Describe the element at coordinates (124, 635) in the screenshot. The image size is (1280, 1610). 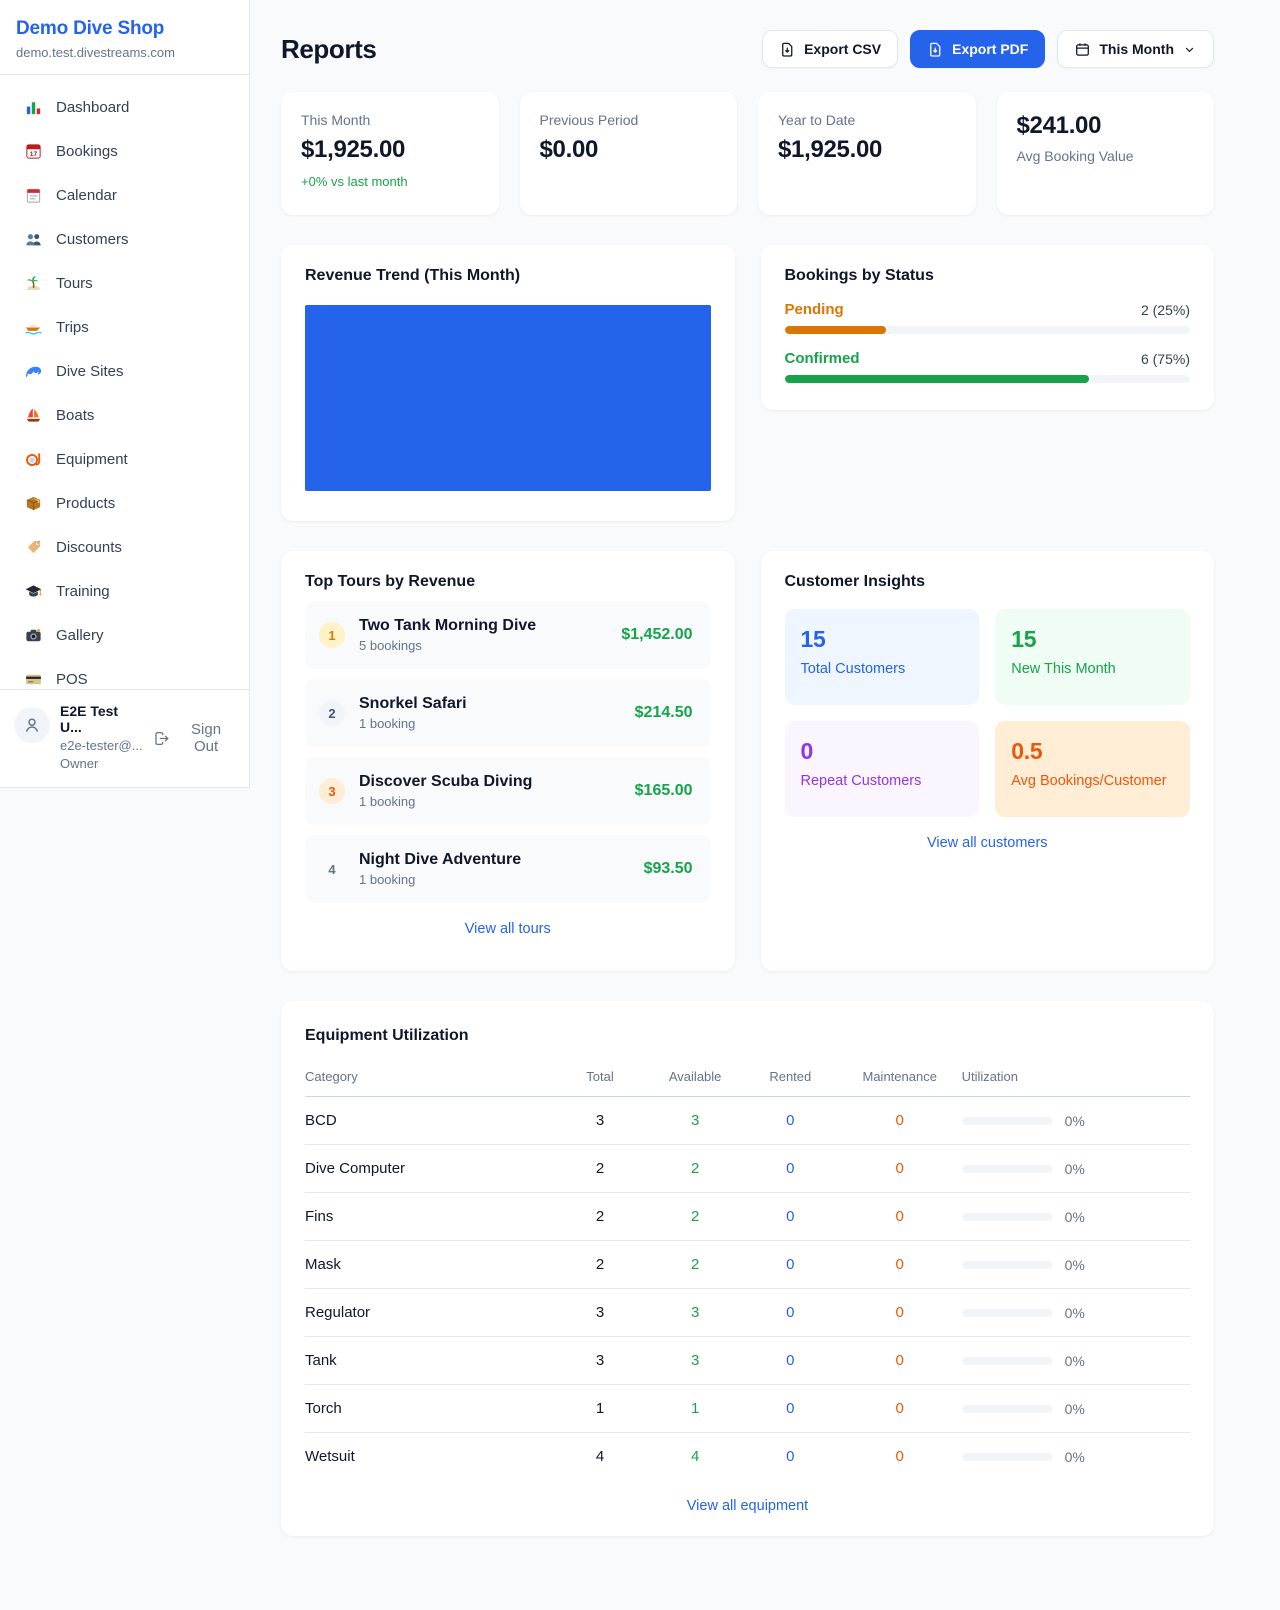
I see `sidebar-item-gallery: Gallery` at that location.